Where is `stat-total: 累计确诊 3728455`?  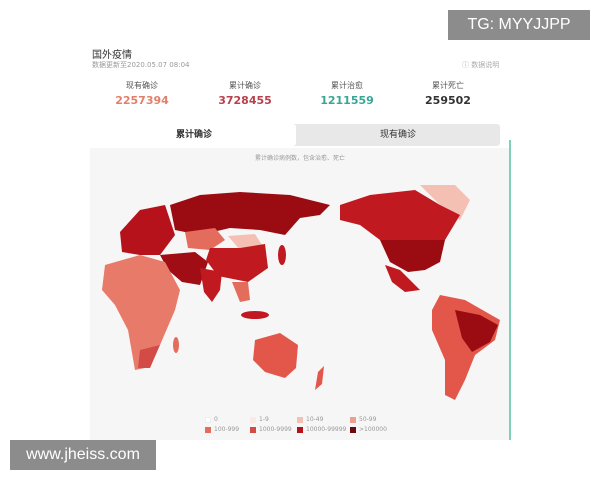 stat-total: 累计确诊 3728455 is located at coordinates (245, 94).